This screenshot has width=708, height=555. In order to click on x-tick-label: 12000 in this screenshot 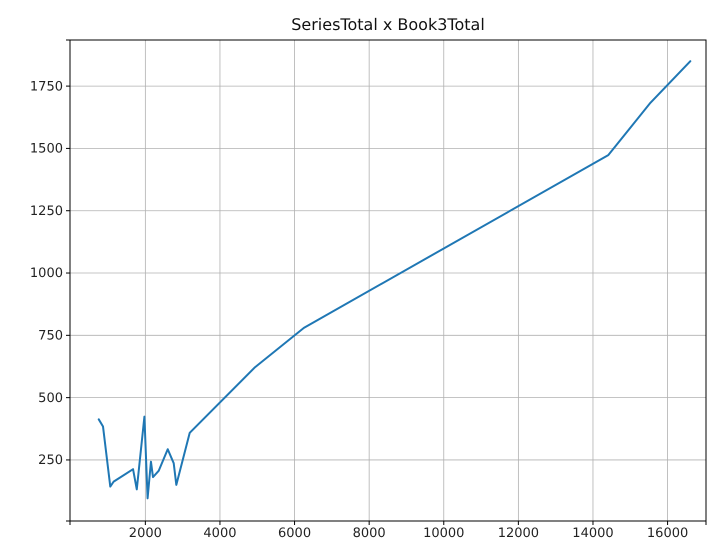, I will do `click(519, 534)`.